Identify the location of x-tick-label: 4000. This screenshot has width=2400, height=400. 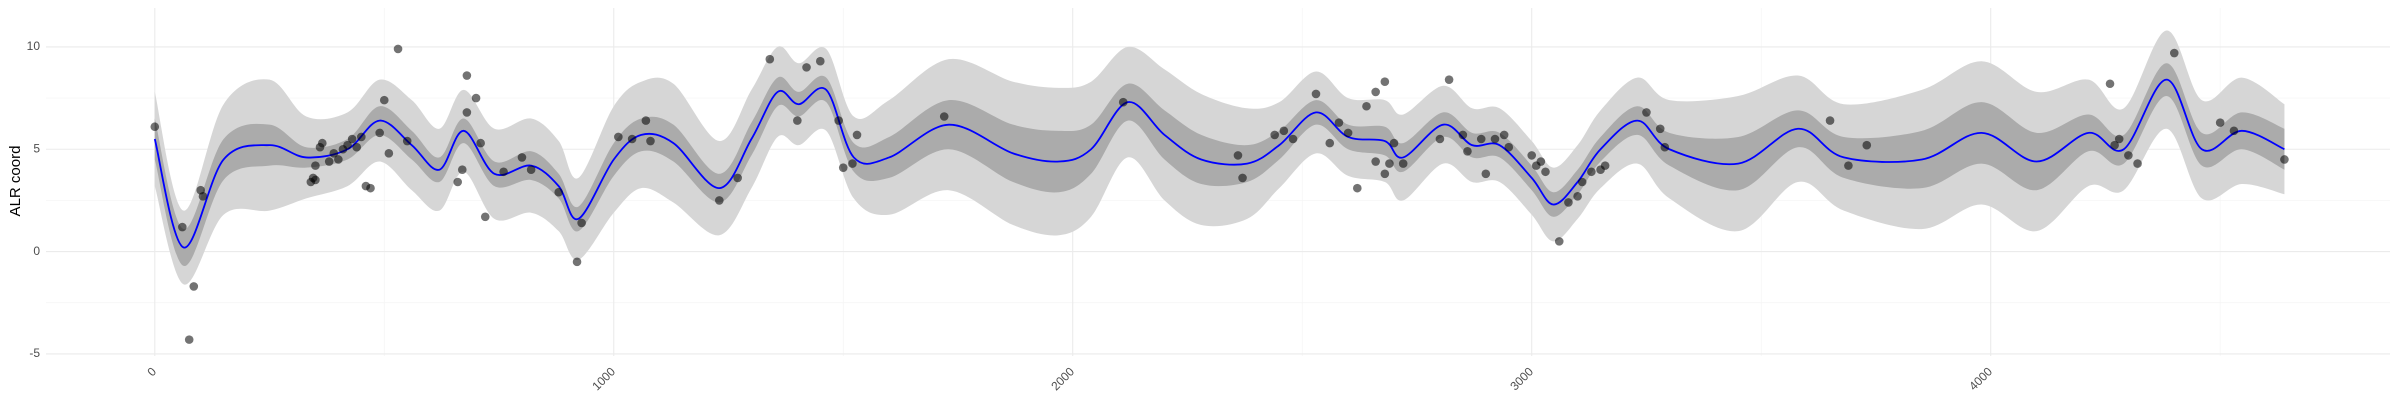
(1980, 378).